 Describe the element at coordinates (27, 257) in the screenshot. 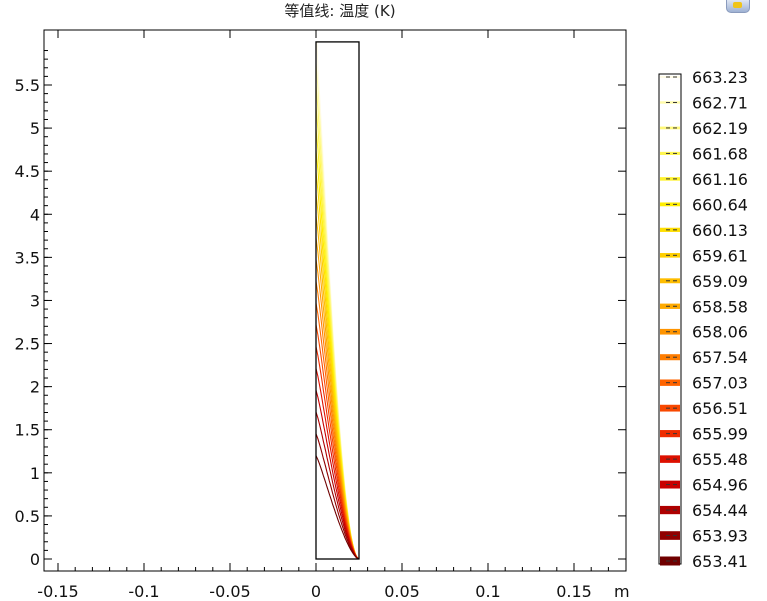

I see `y-tick-label: 3.5` at that location.